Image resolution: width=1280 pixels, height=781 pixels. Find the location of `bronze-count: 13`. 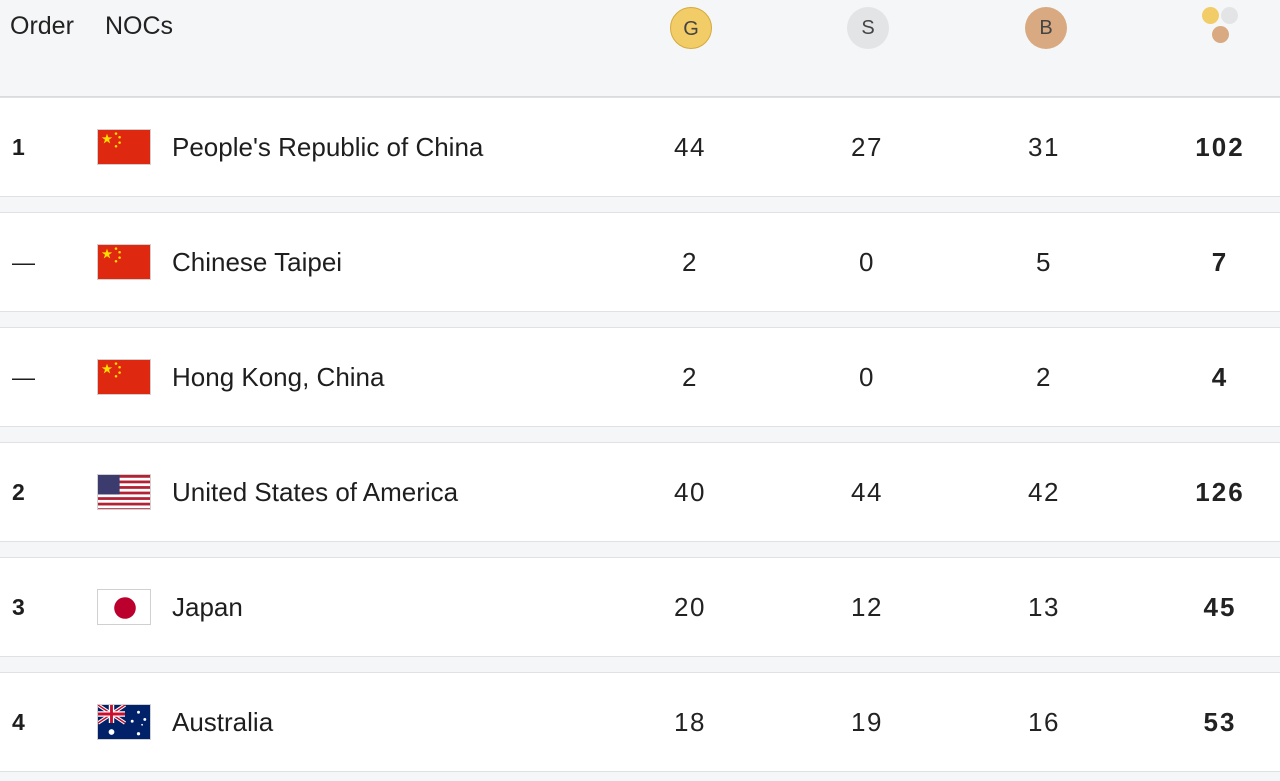

bronze-count: 13 is located at coordinates (1044, 607).